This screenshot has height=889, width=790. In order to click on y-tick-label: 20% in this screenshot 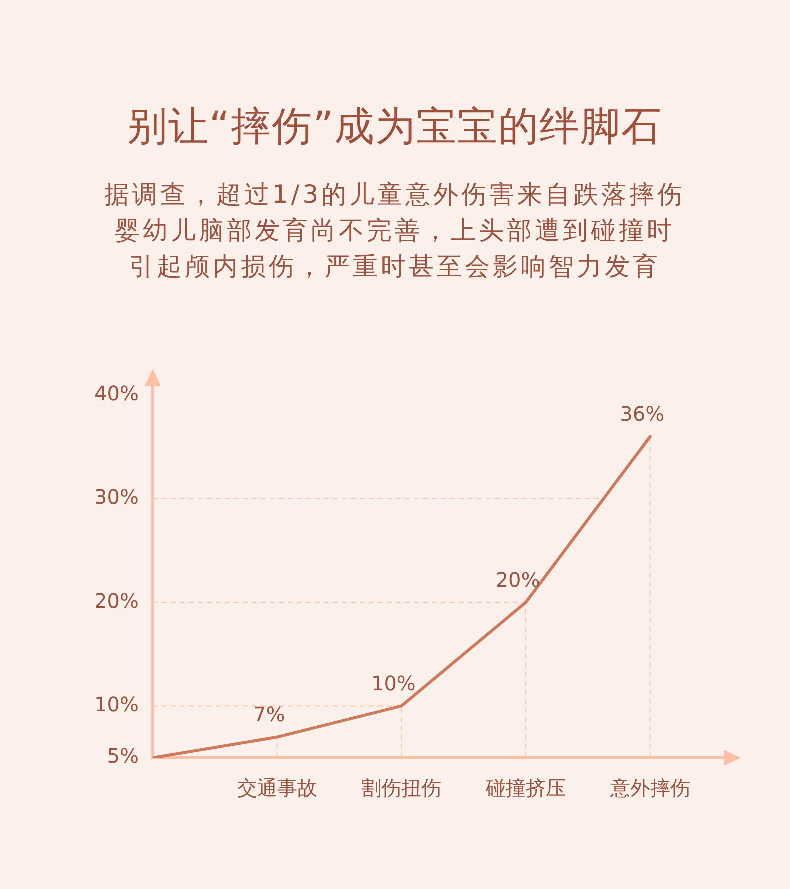, I will do `click(116, 600)`.